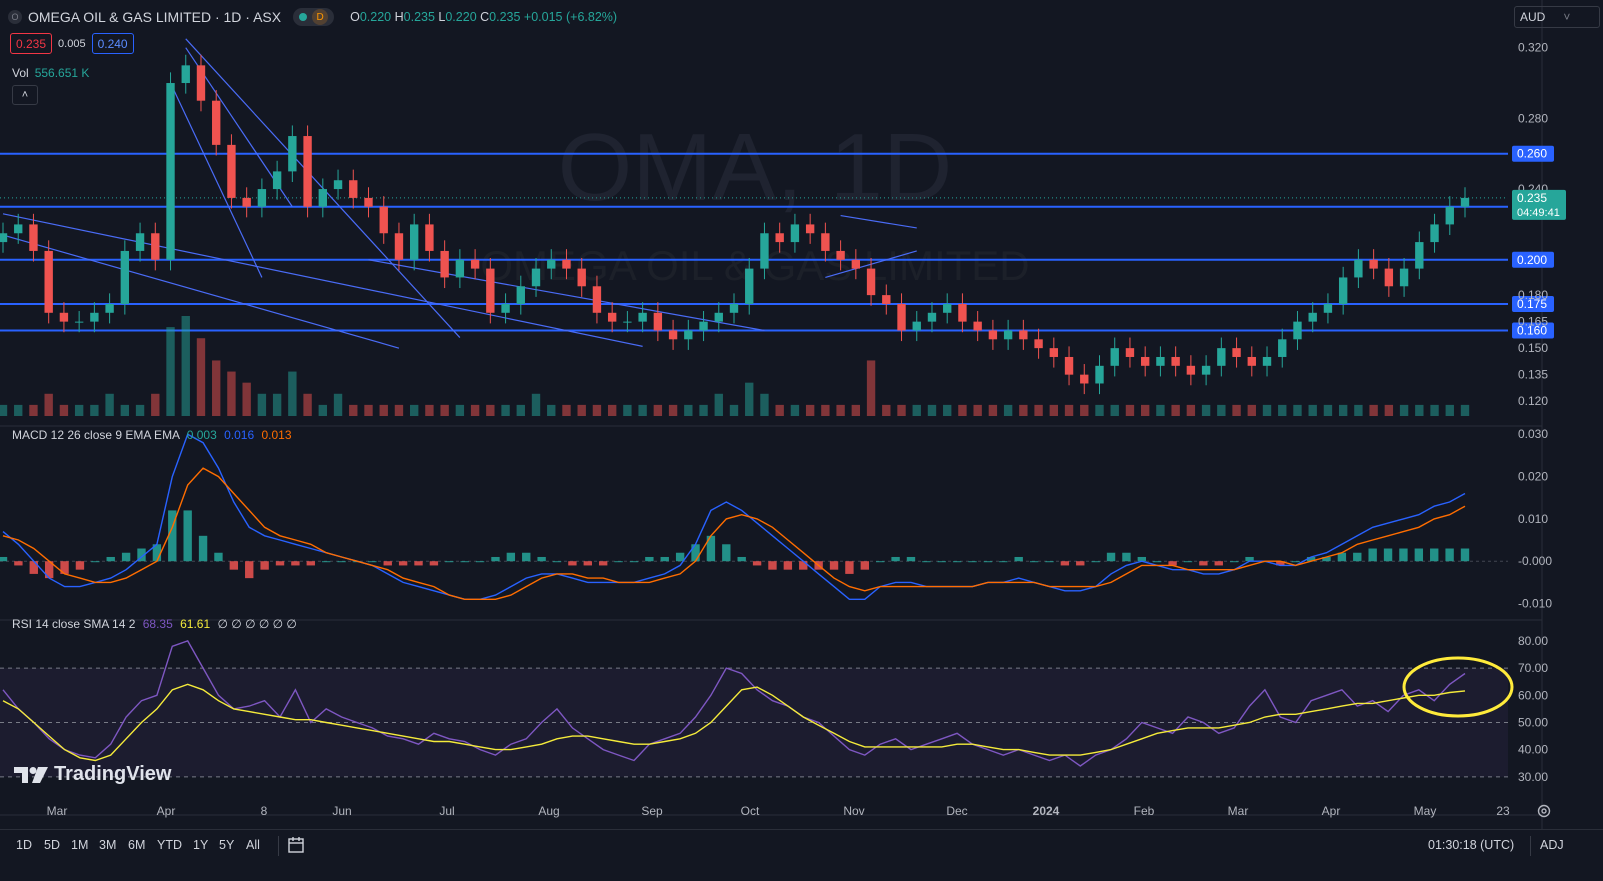  What do you see at coordinates (314, 17) in the screenshot?
I see `market-status: D` at bounding box center [314, 17].